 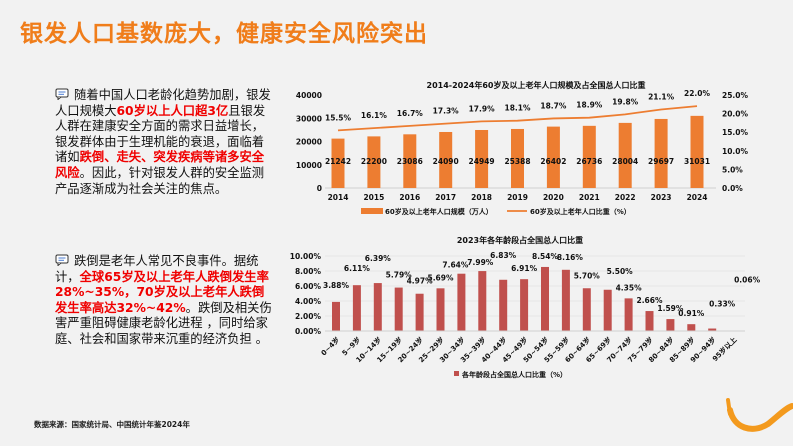 What do you see at coordinates (308, 286) in the screenshot?
I see `y-tick: 6.00%` at bounding box center [308, 286].